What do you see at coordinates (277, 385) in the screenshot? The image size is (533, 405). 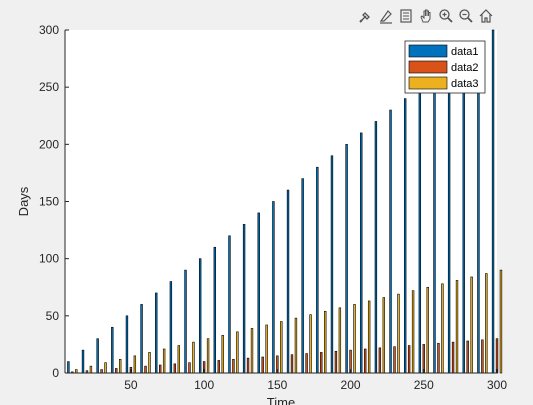 I see `x-tick-label: 150` at bounding box center [277, 385].